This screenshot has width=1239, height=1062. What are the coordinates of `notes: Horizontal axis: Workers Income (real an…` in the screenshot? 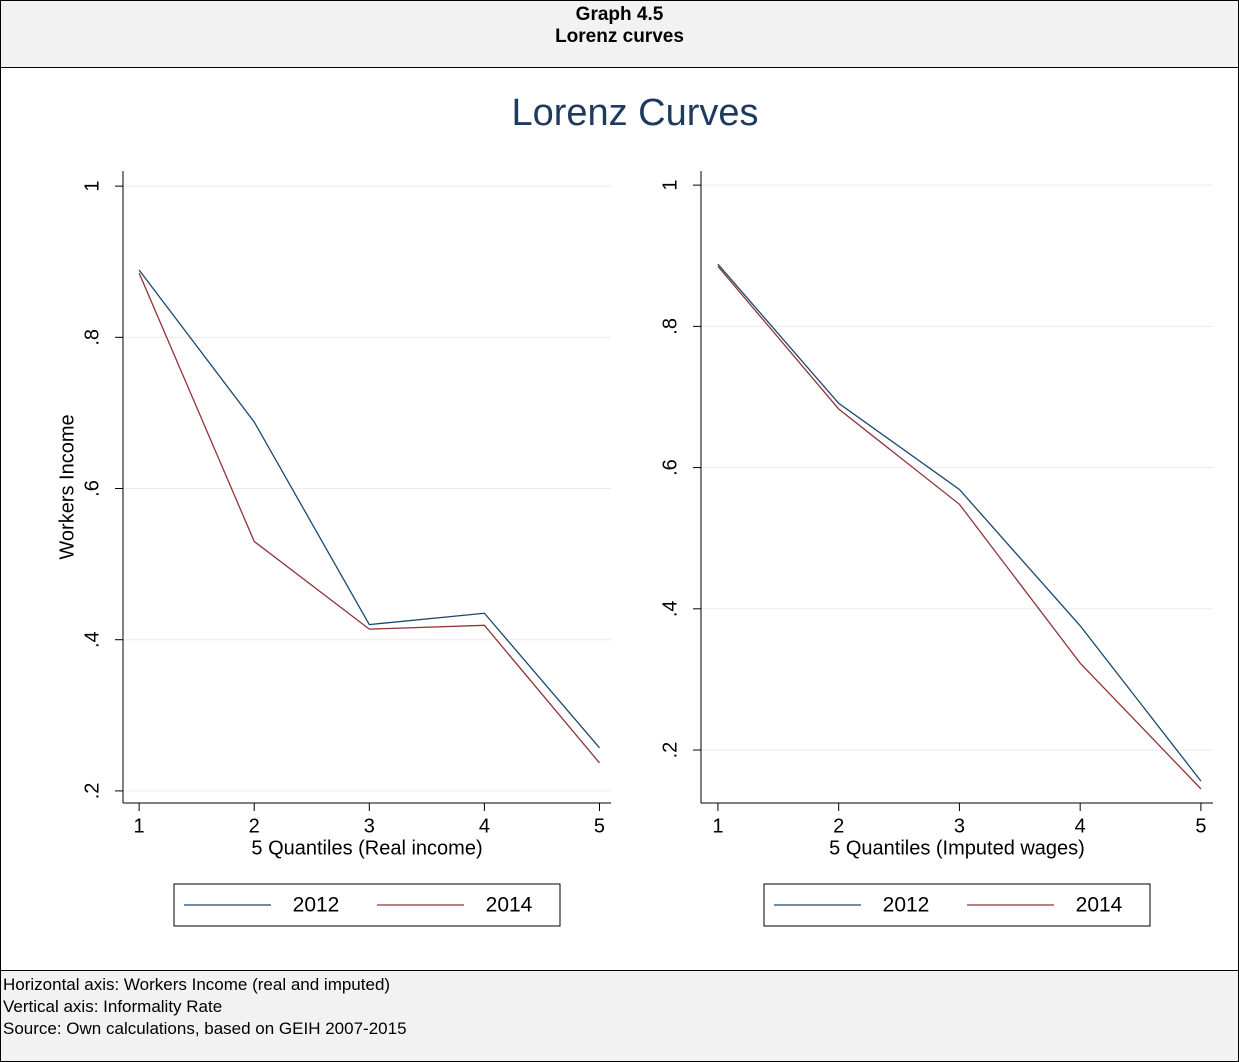 It's located at (619, 1015).